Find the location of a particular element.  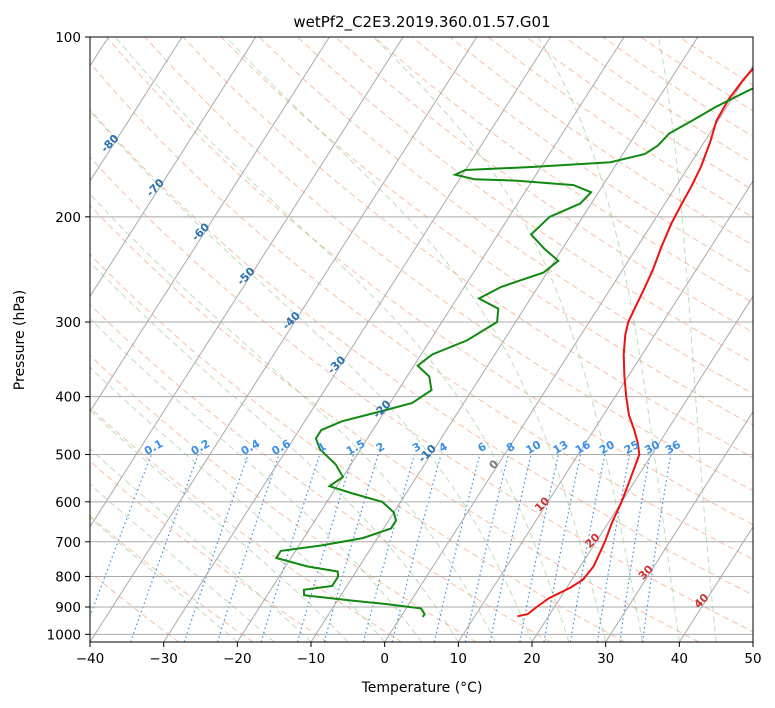

x-axis-ticks: −40 −30 −20 −10 0 10 20 30 40 50 is located at coordinates (419, 654).